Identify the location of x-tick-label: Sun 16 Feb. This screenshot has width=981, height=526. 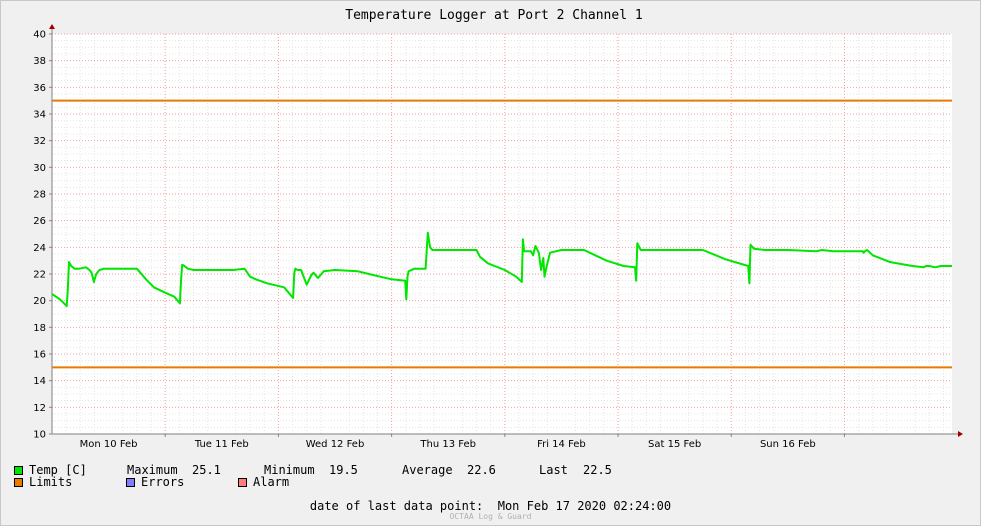
(788, 444).